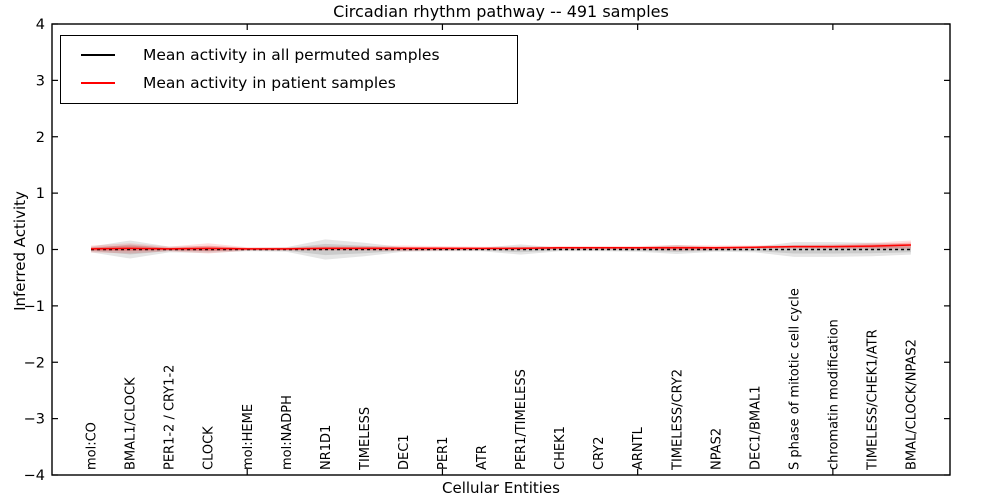  I want to click on x-category-label: TIMELESS, so click(365, 439).